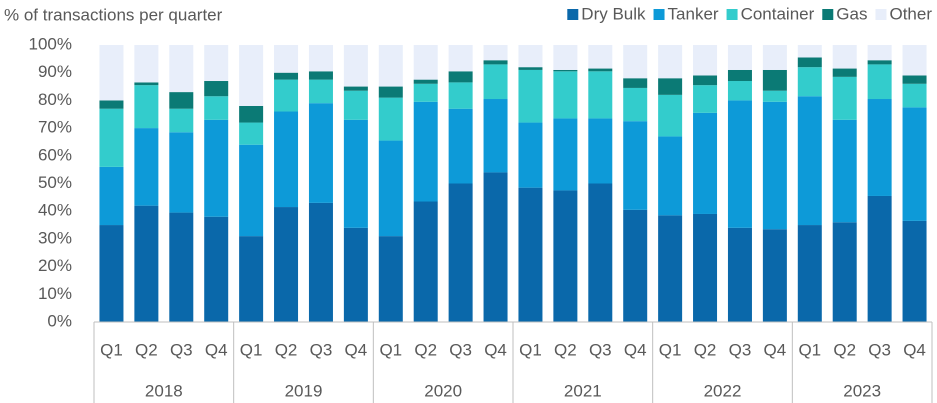 This screenshot has height=403, width=937. What do you see at coordinates (55, 154) in the screenshot?
I see `y-tick-label: 60%` at bounding box center [55, 154].